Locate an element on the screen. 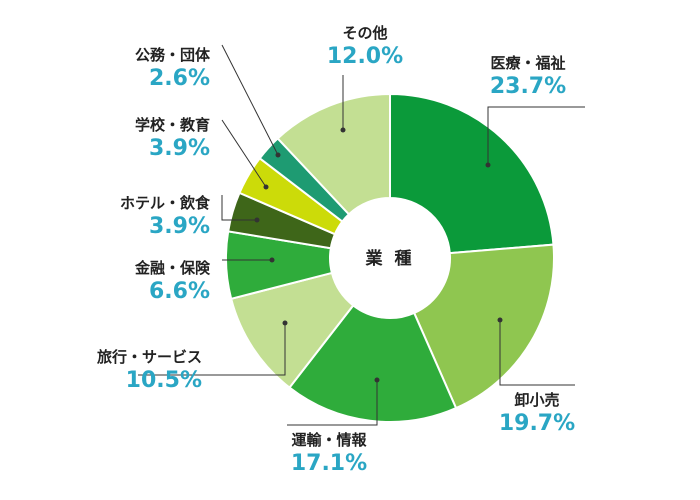  slice-value-4: 10.5% is located at coordinates (164, 380).